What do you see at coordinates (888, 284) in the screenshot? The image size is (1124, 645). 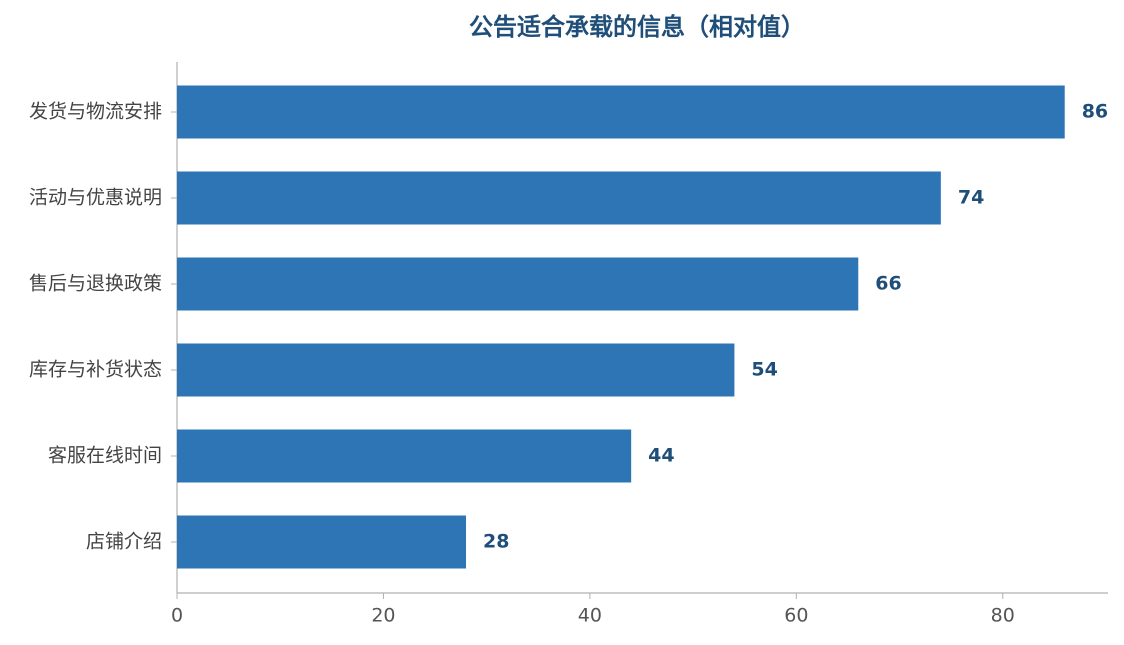 I see `value-label: 66` at bounding box center [888, 284].